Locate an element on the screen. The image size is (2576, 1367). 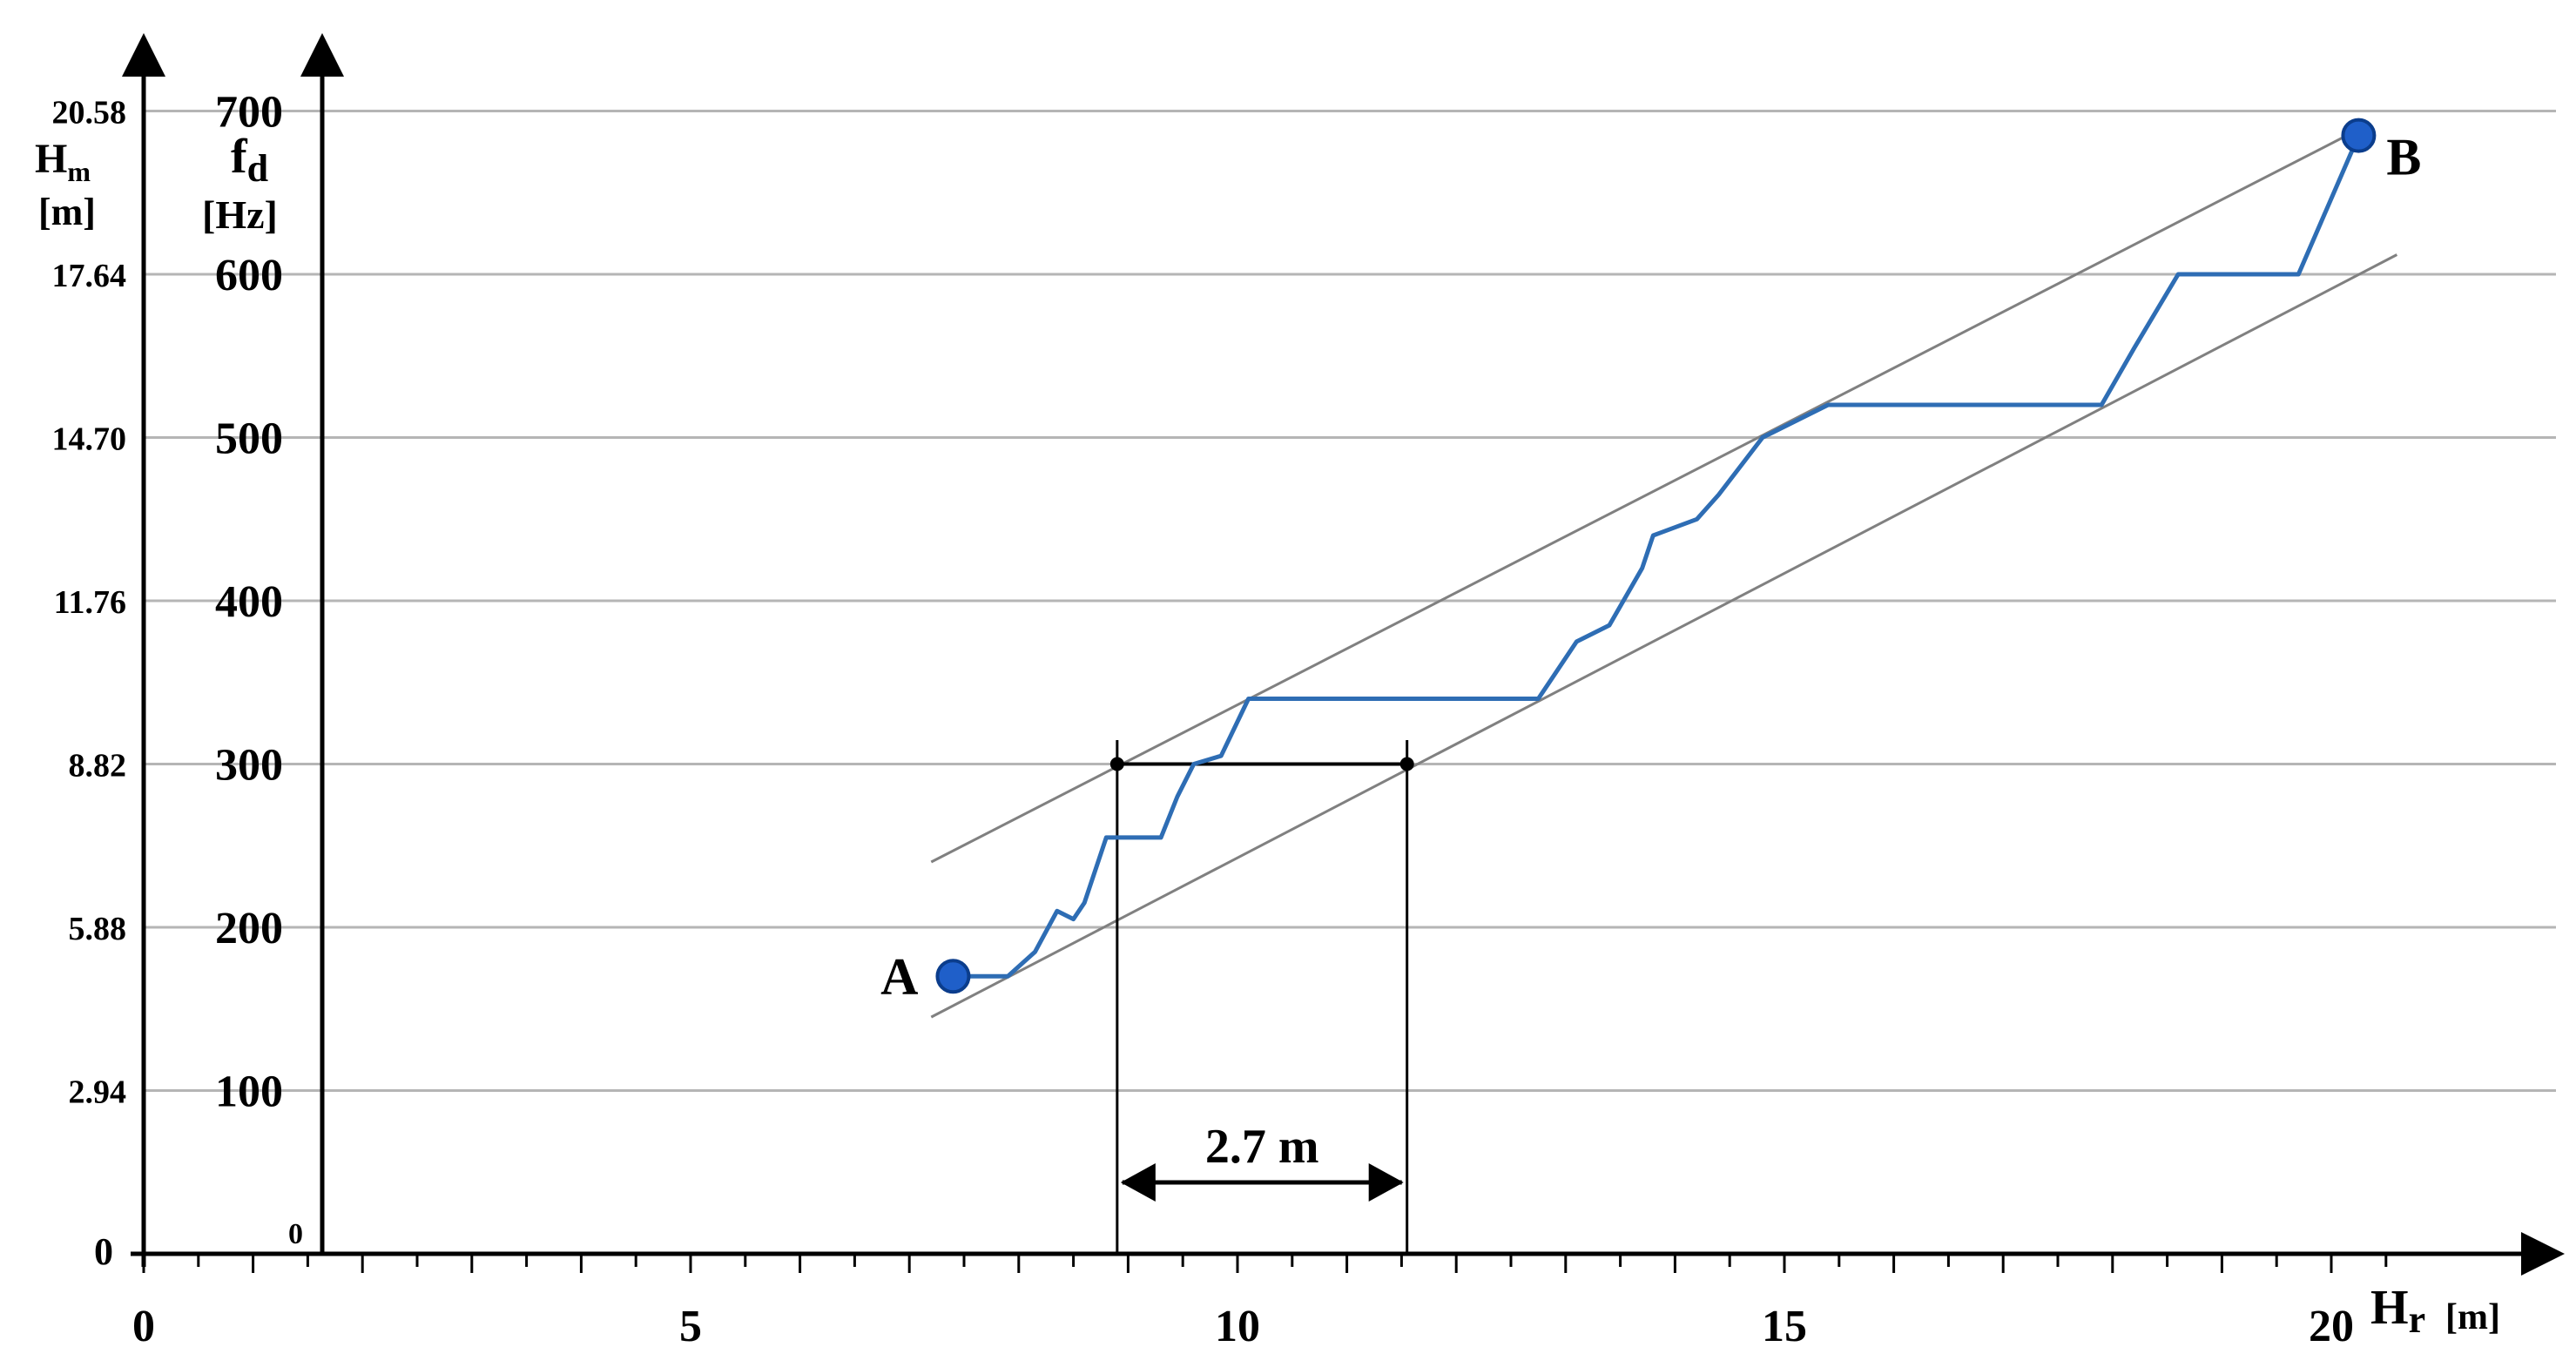
point-b-marker is located at coordinates (2359, 135).